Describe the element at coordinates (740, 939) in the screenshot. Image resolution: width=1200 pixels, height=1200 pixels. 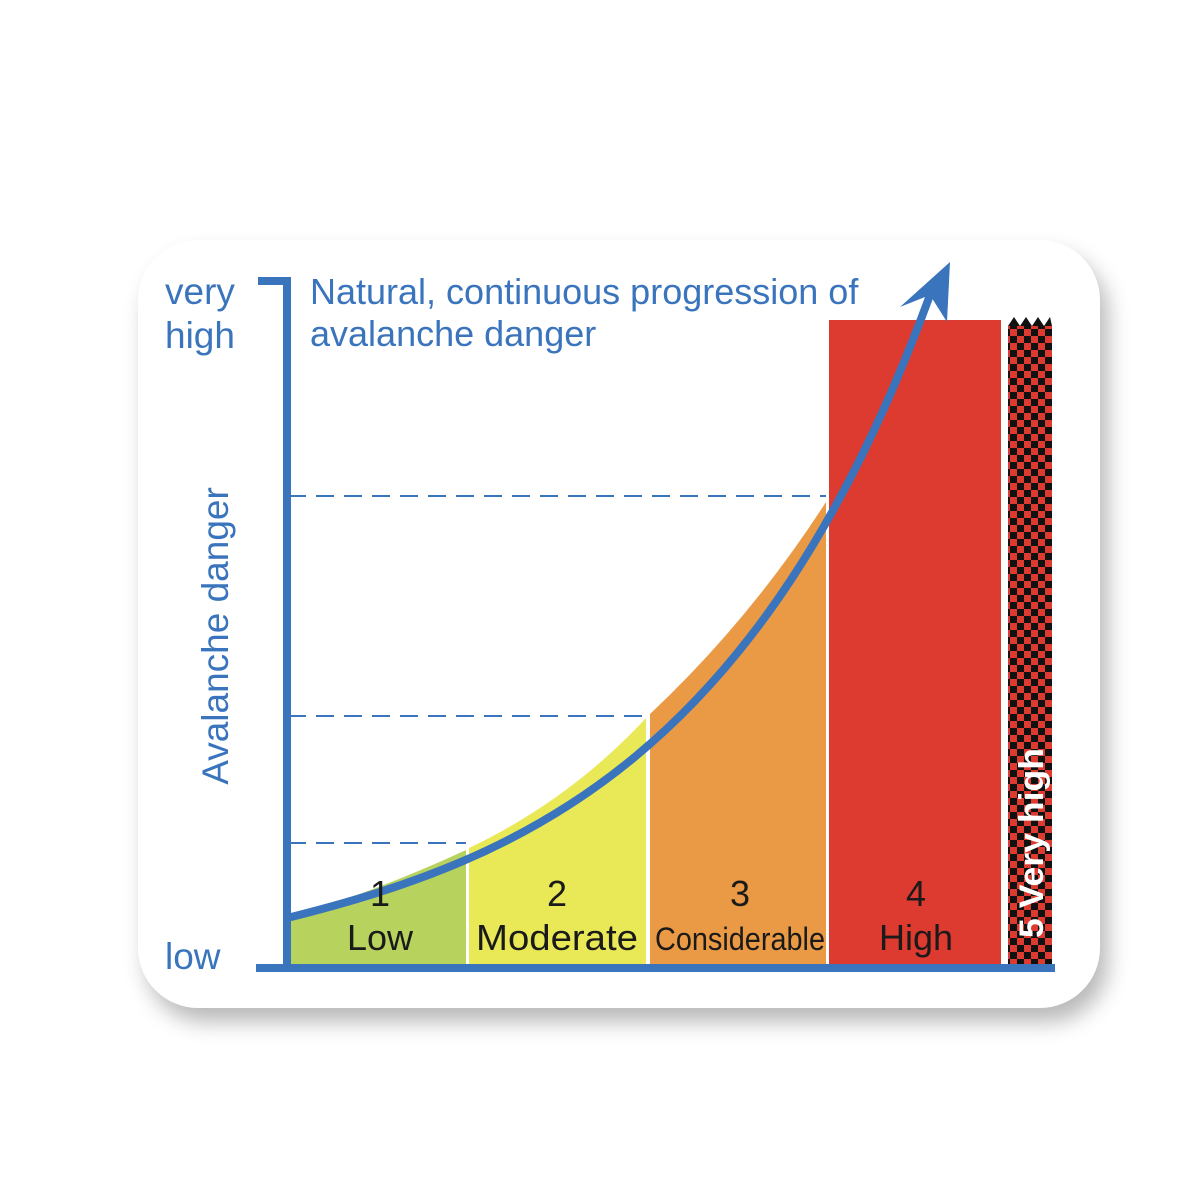
I see `level-3-name: Considerable` at that location.